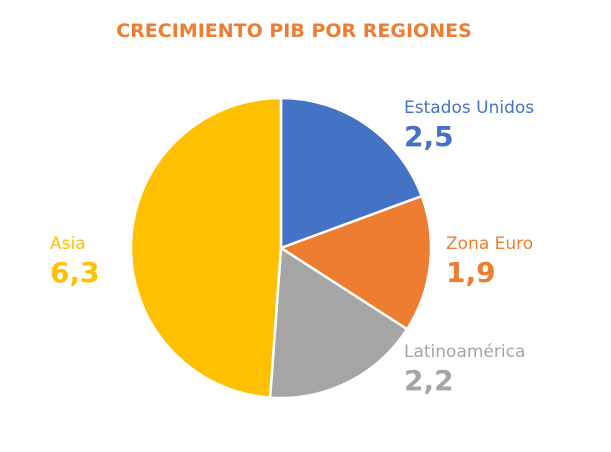 This screenshot has width=611, height=452. I want to click on label-asia: Asia 6,3, so click(75, 261).